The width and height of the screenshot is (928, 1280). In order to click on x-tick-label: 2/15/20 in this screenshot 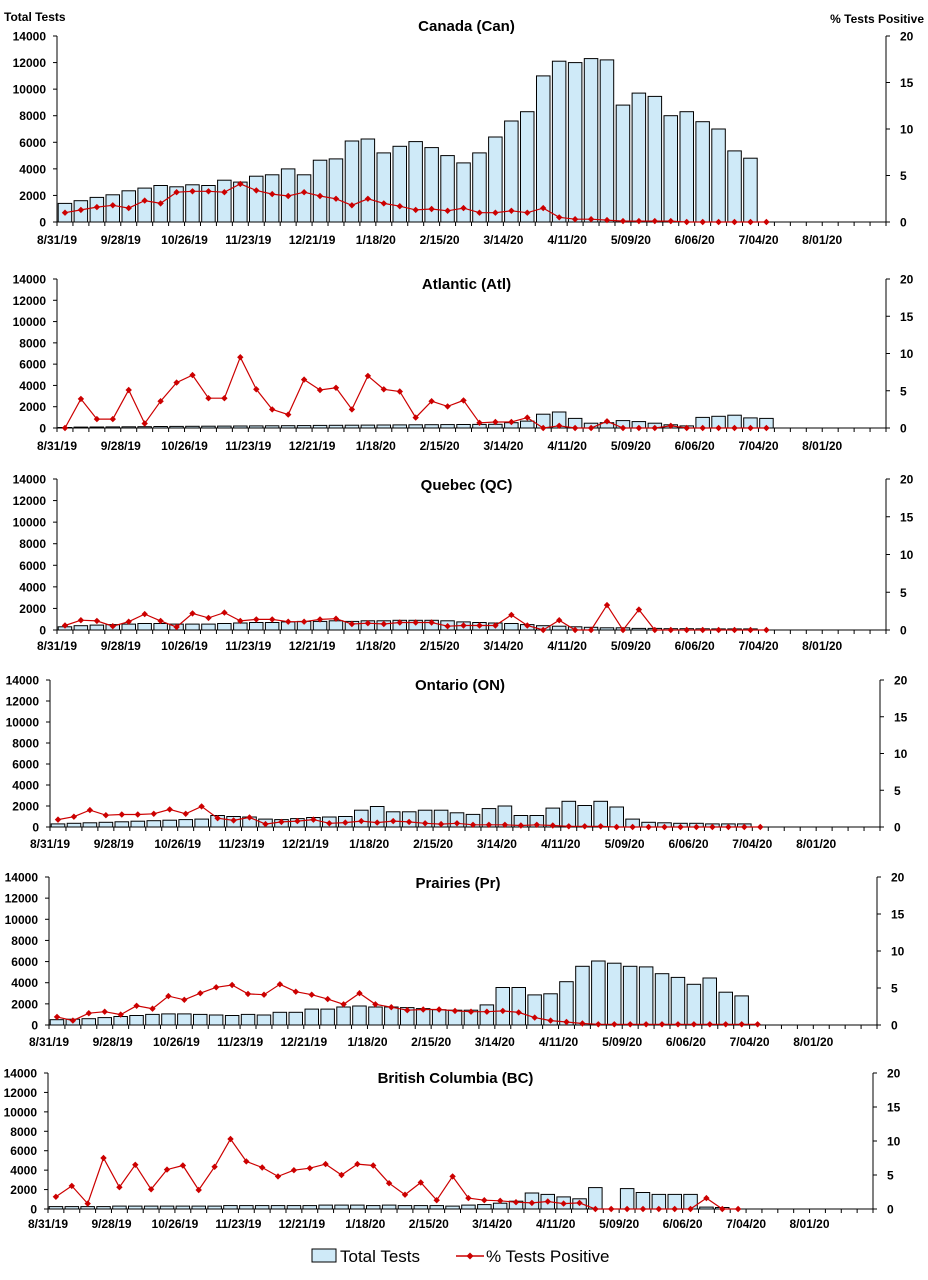, I will do `click(440, 646)`.